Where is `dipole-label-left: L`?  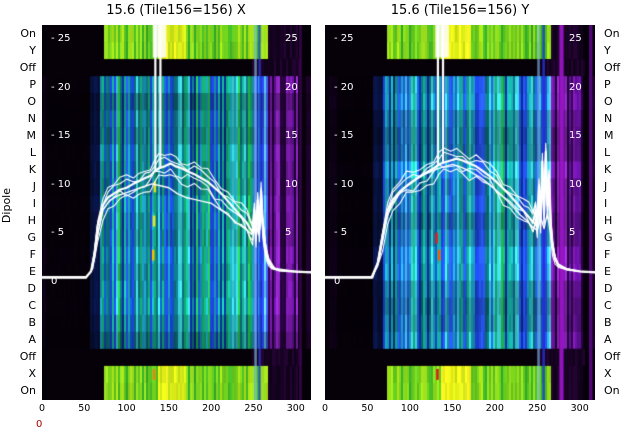 dipole-label-left: L is located at coordinates (32, 152).